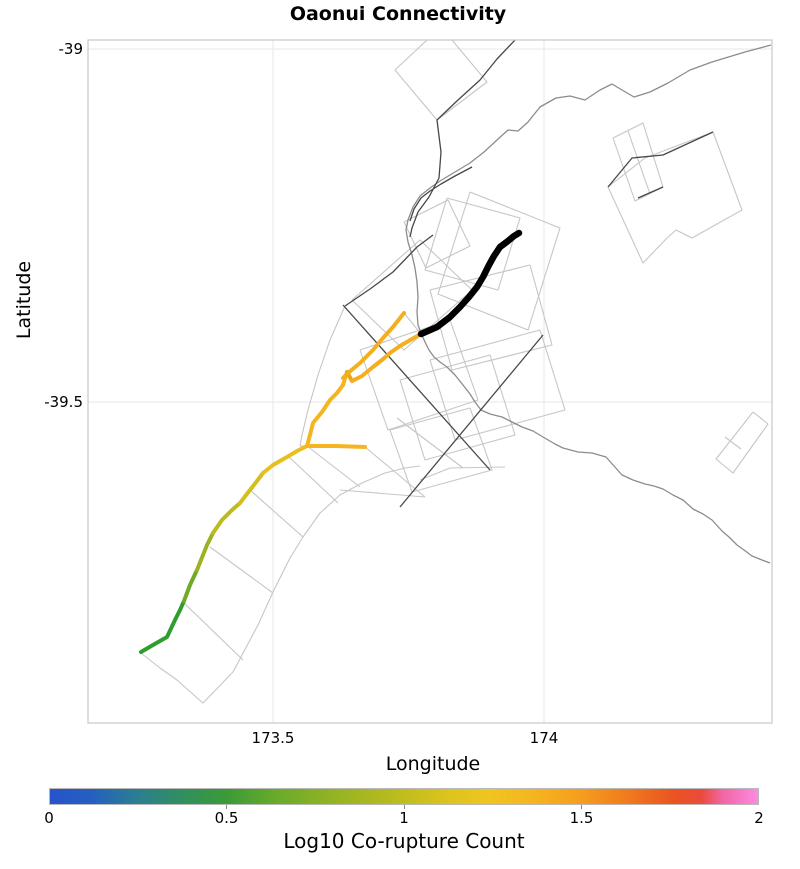 The image size is (800, 869). What do you see at coordinates (404, 796) in the screenshot?
I see `colorbar-gradient` at bounding box center [404, 796].